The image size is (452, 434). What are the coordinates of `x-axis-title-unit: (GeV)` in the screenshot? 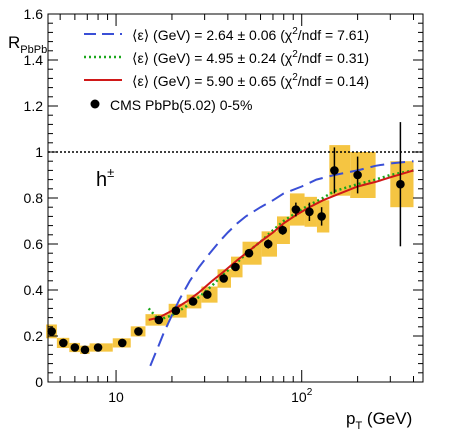 It's located at (387, 418).